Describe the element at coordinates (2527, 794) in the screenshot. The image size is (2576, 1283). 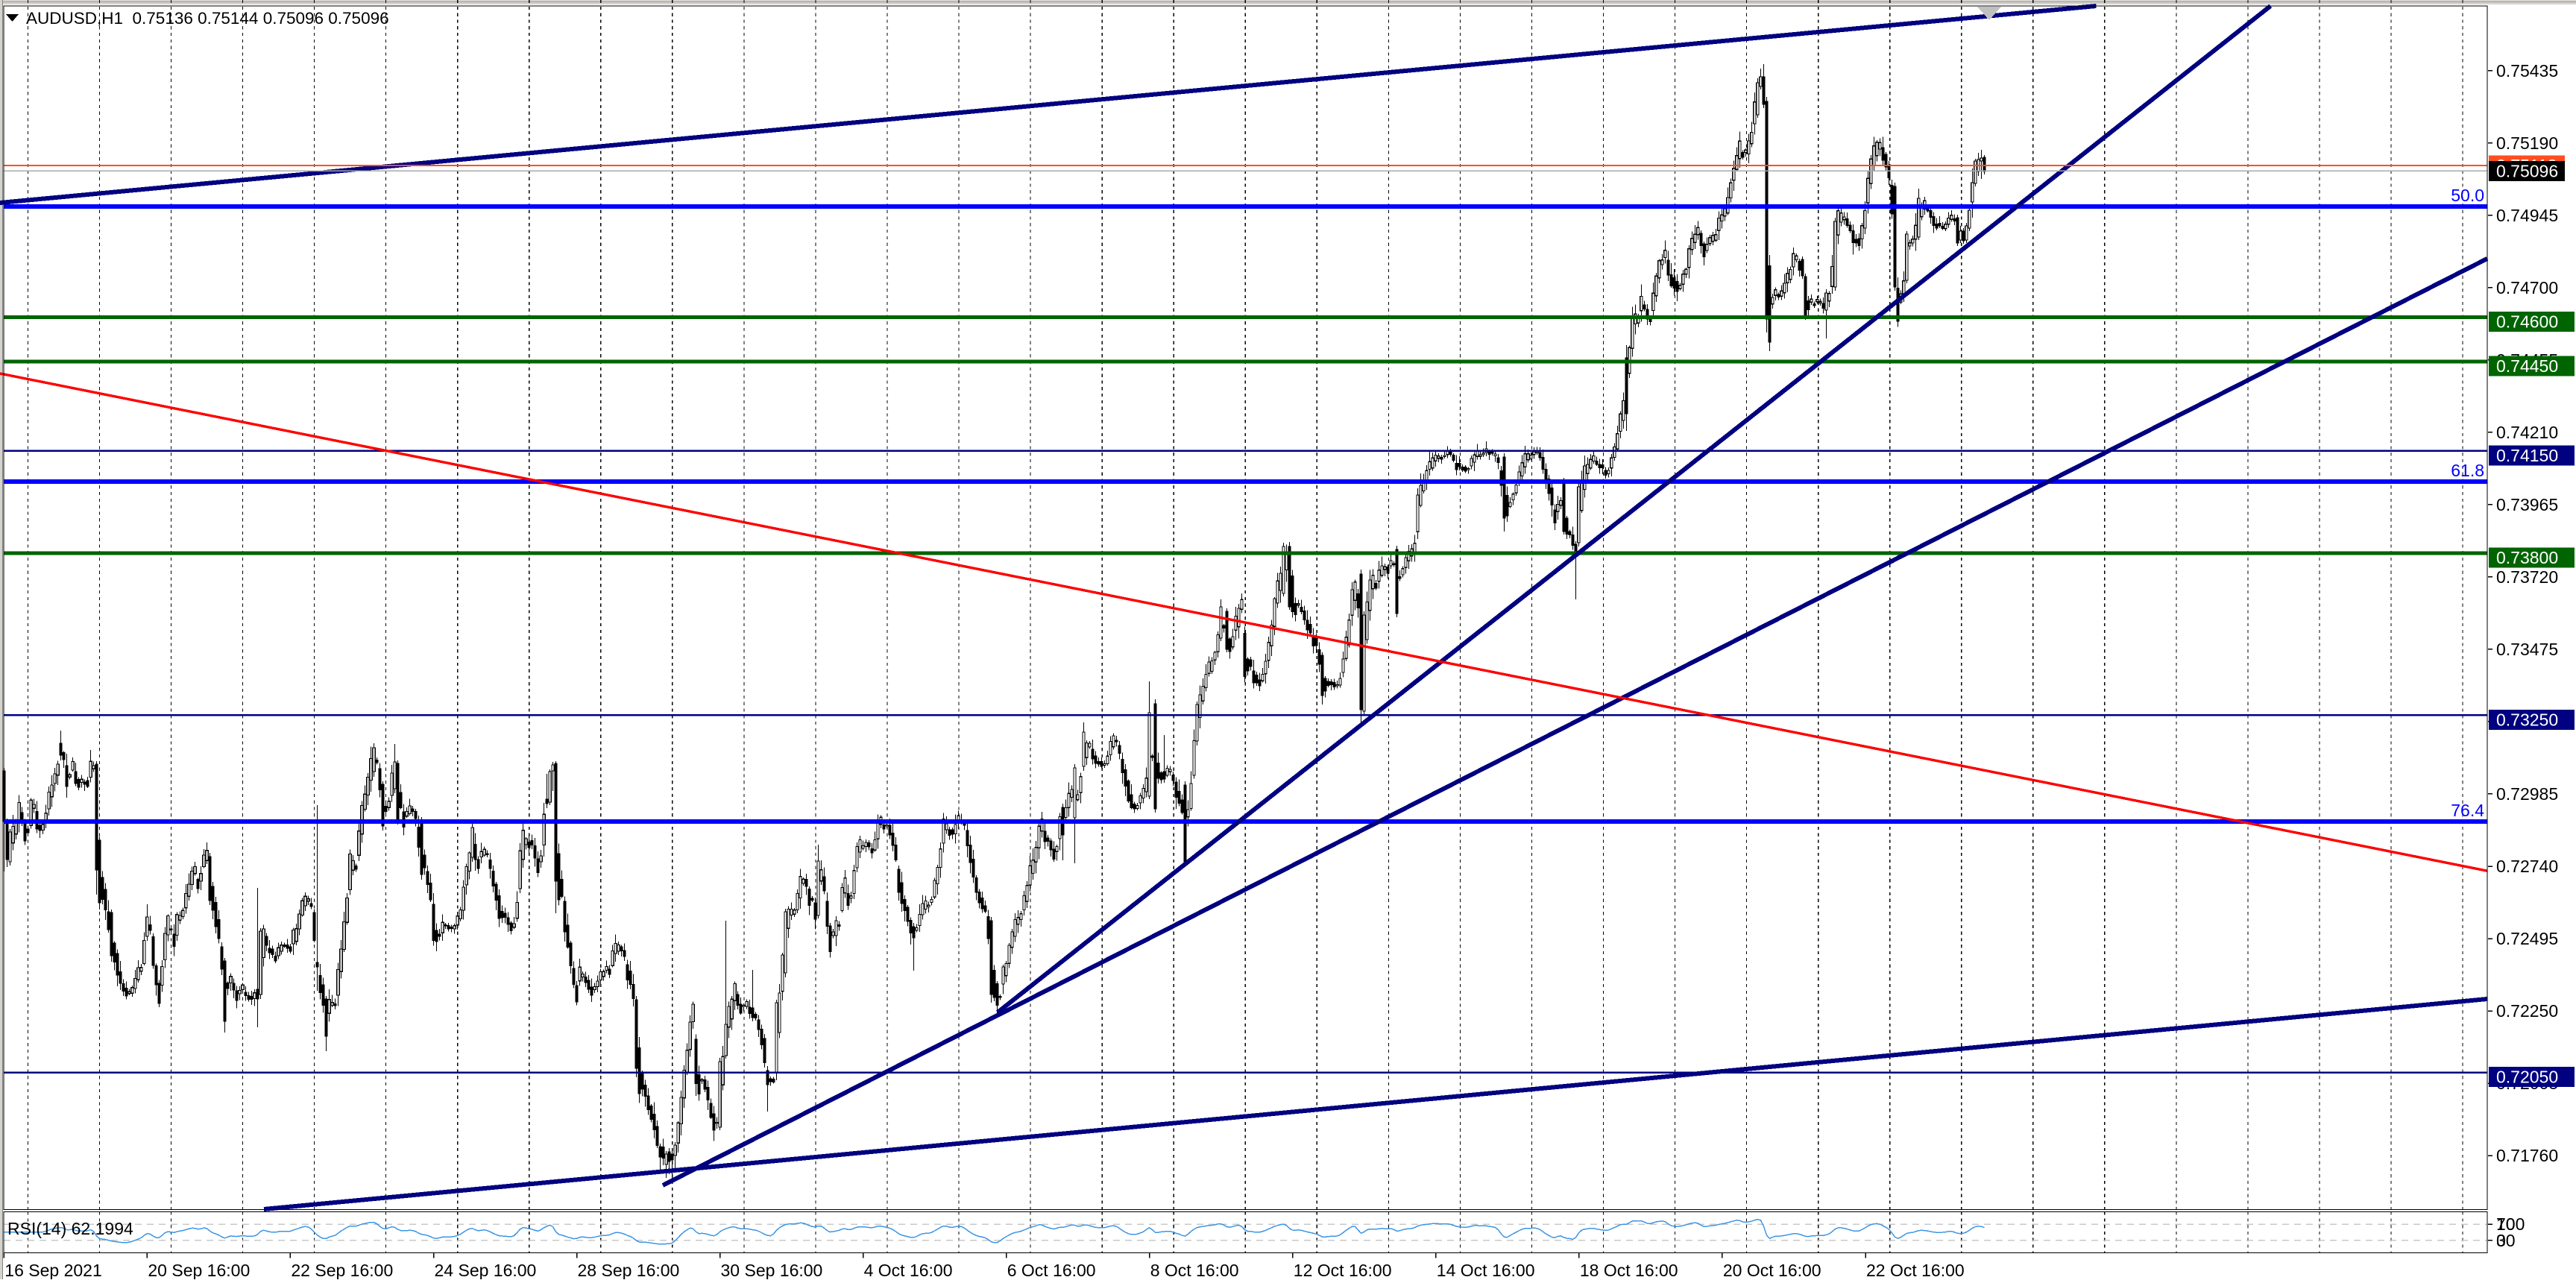
I see `svg-text: 0.72985` at that location.